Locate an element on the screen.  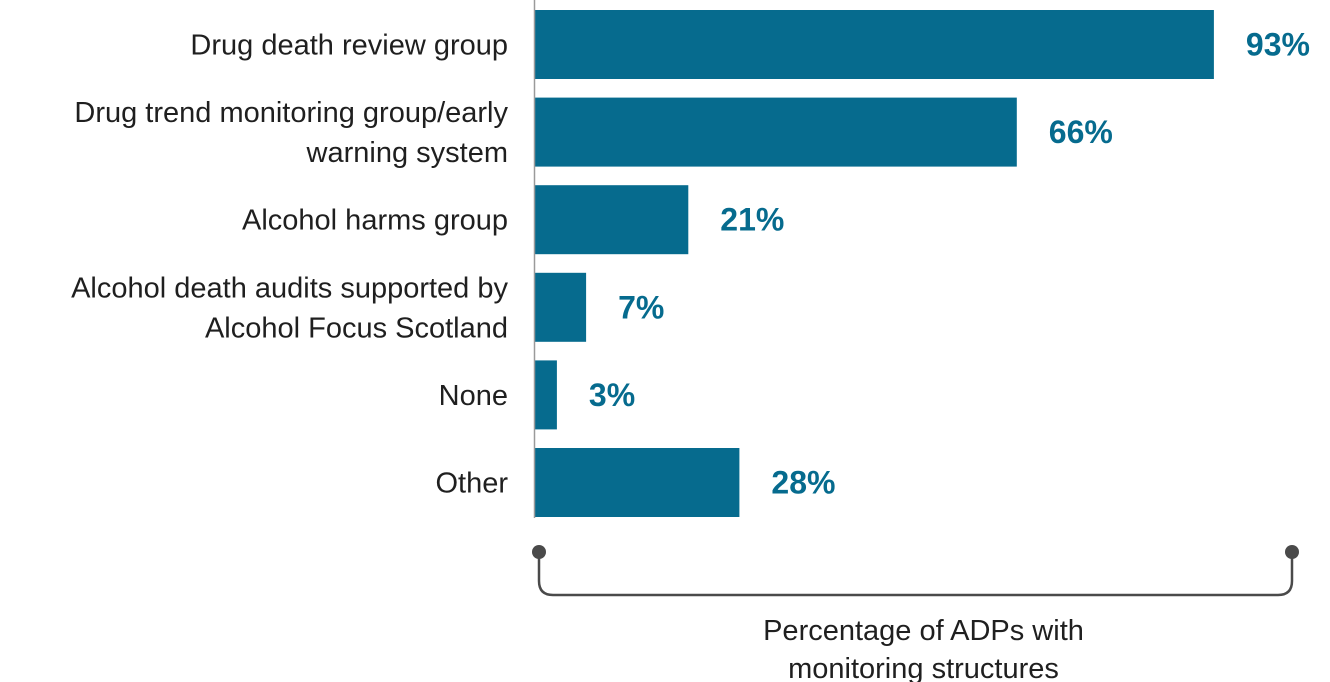
category-label-line: Other is located at coordinates (471, 484).